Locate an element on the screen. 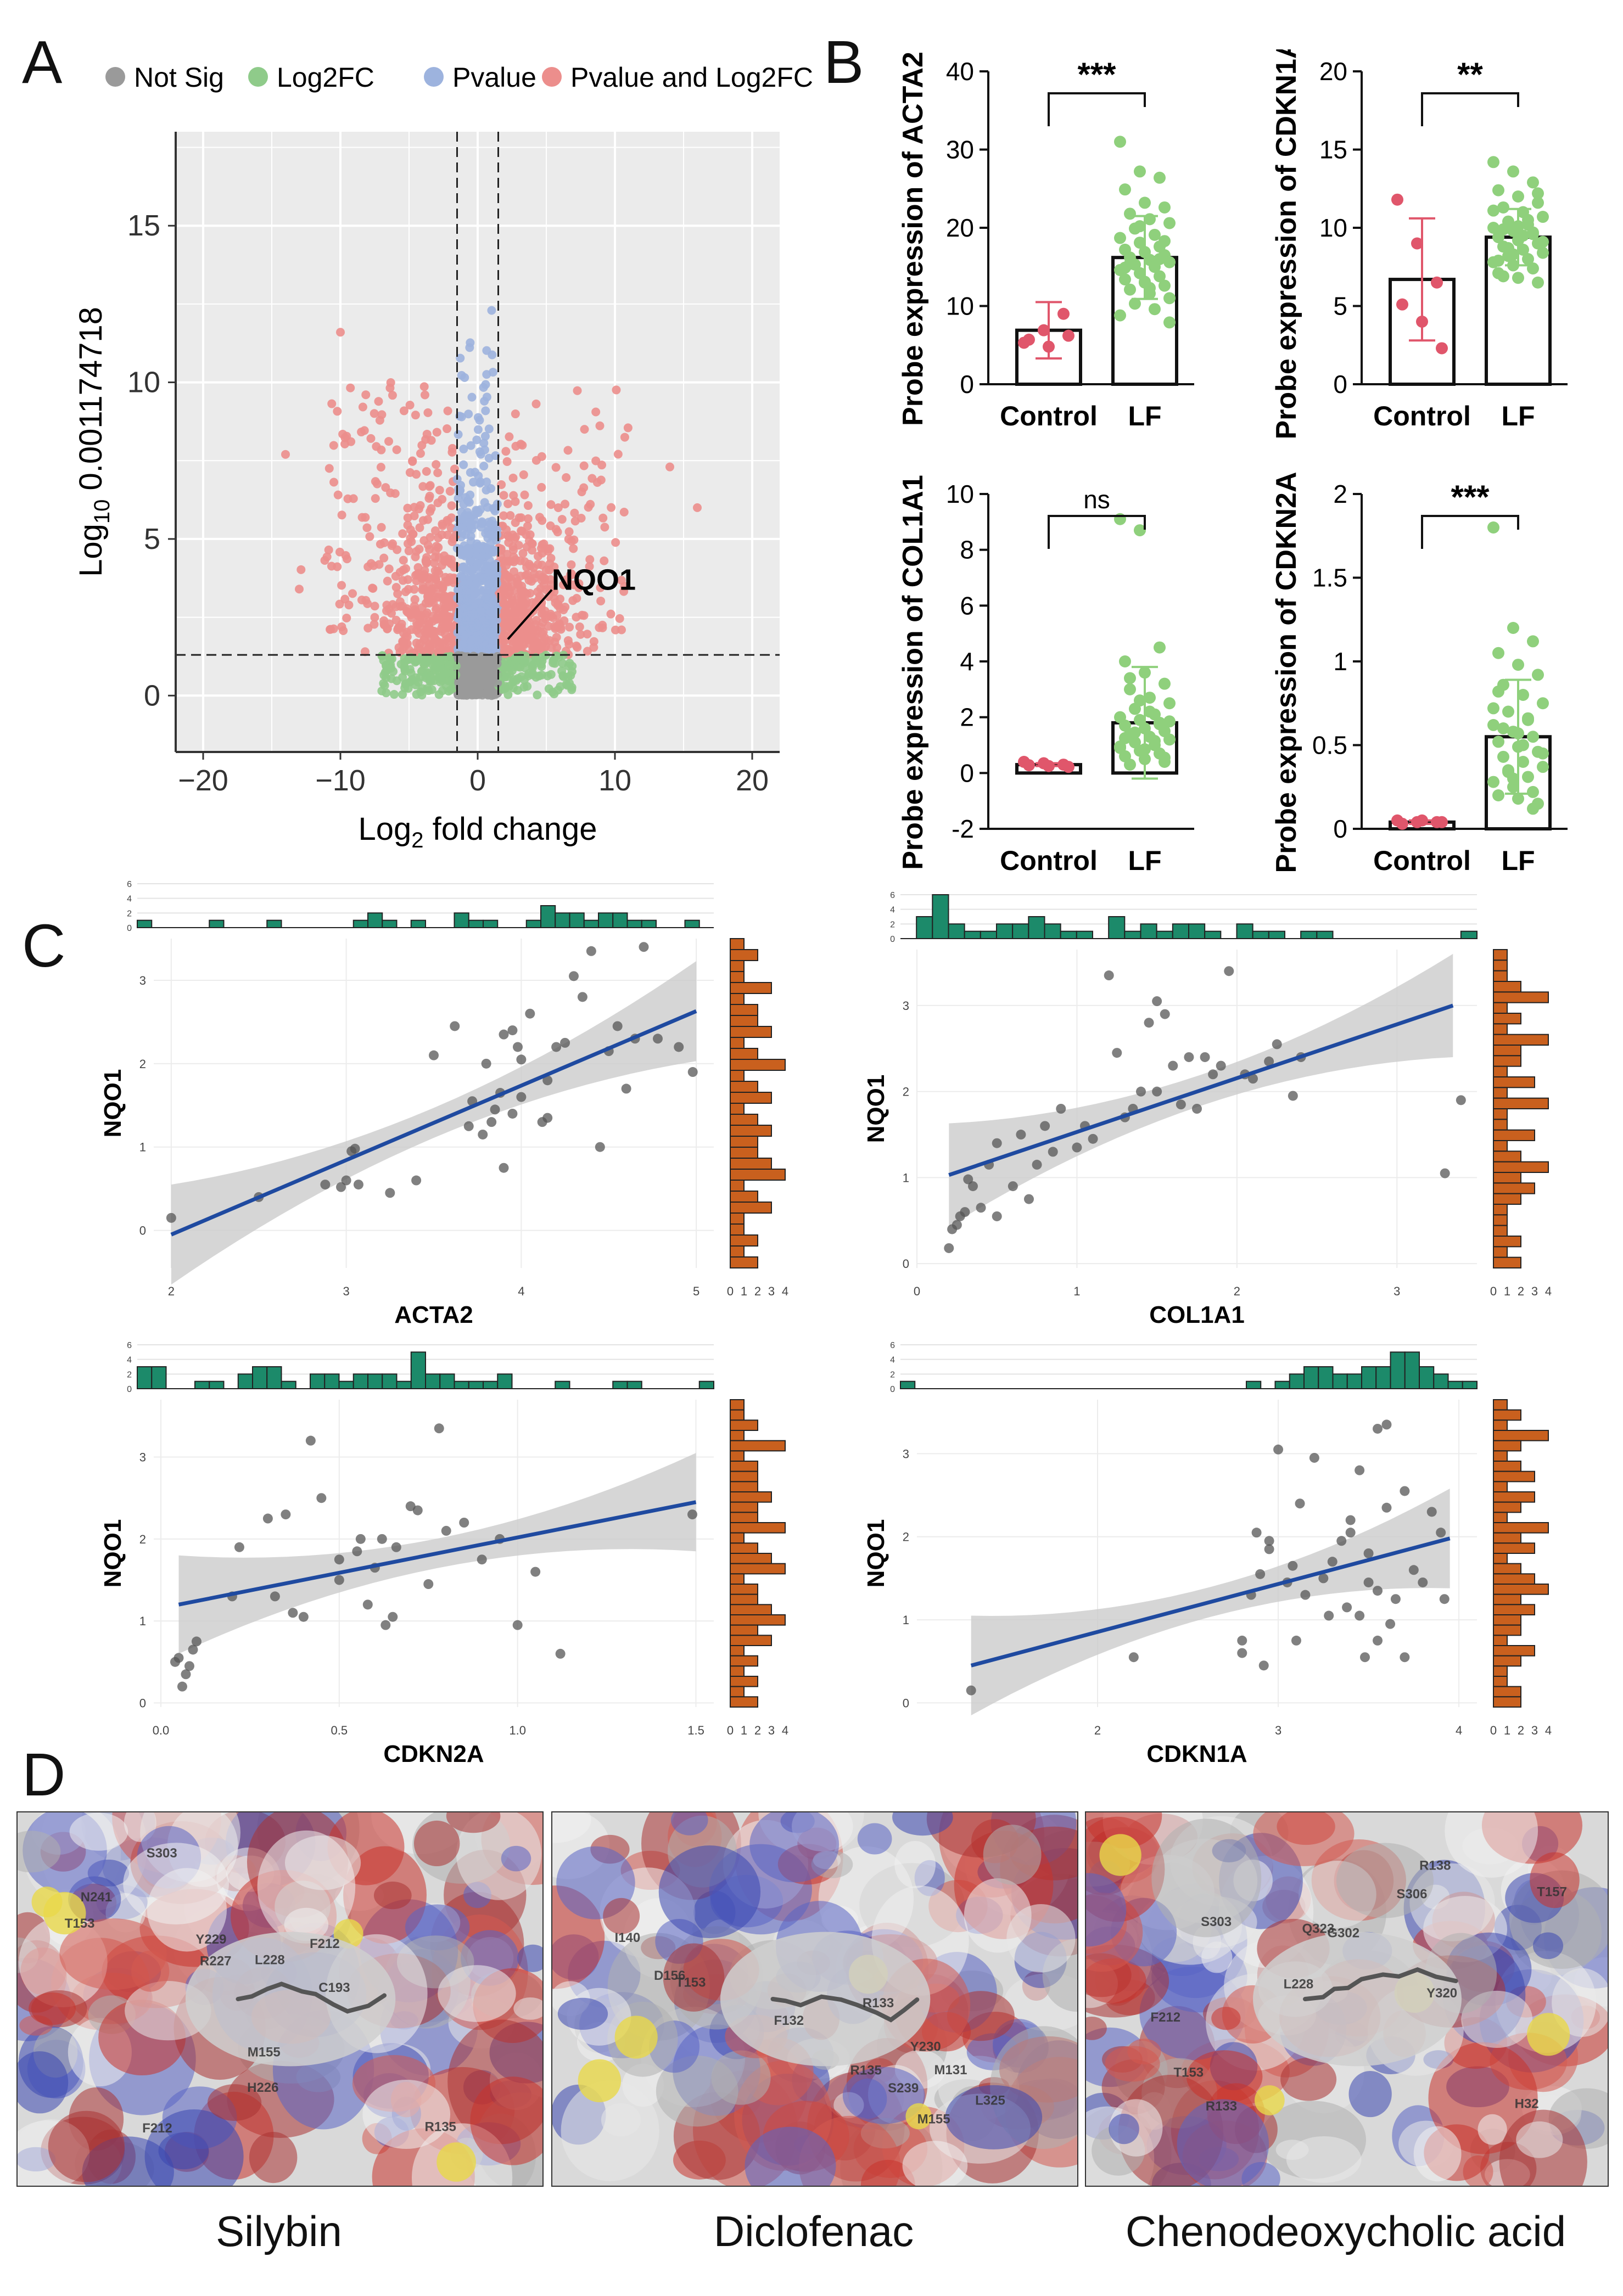  significance-bracket is located at coordinates (1470, 532).